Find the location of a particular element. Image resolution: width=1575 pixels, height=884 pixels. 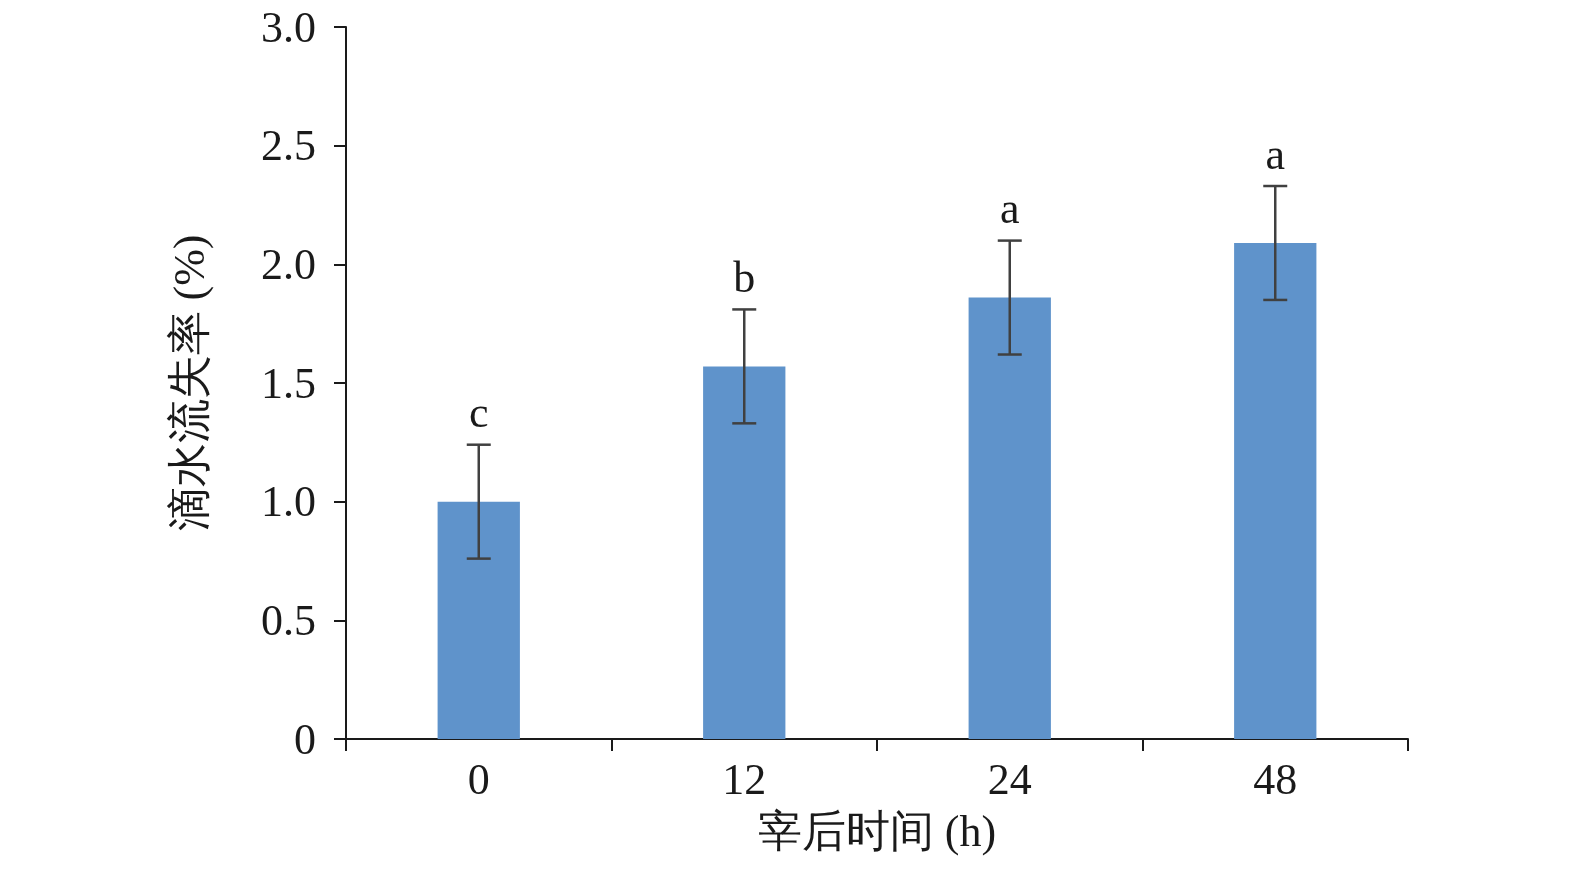

x-tick-label: 48 is located at coordinates (1275, 779).